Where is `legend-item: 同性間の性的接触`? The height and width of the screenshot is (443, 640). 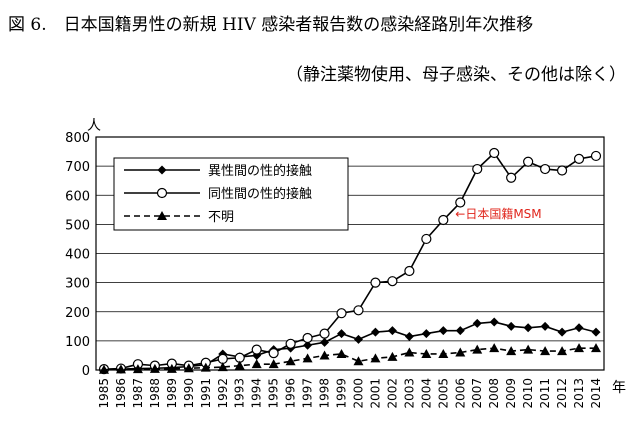 legend-item: 同性間の性的接触 is located at coordinates (218, 194).